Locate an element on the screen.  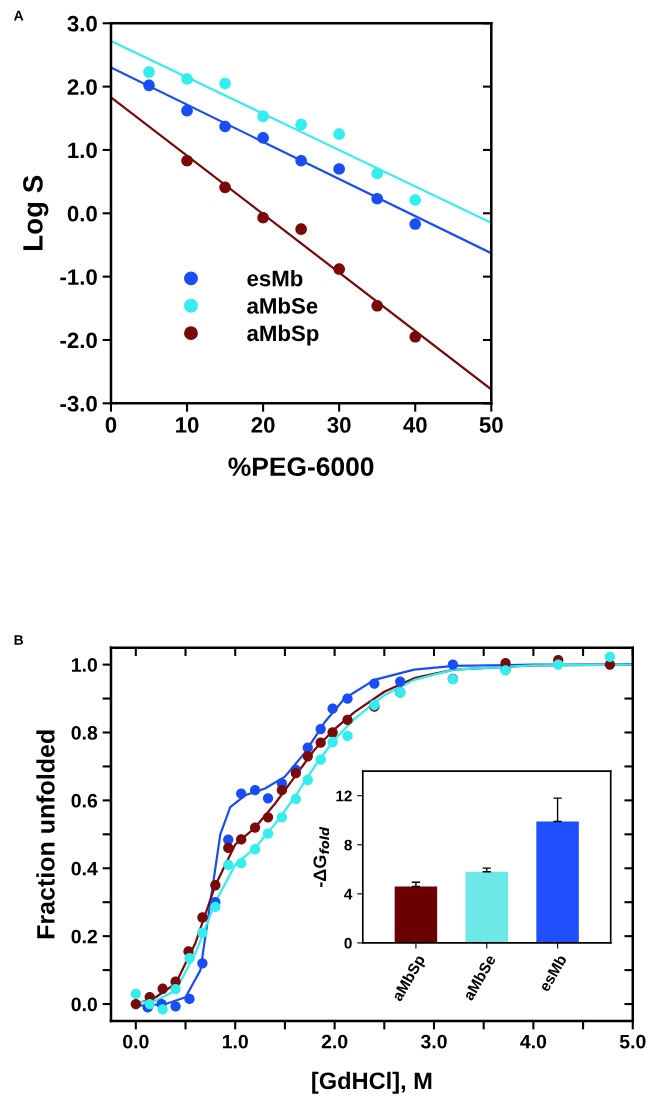
x-tick-label: 10 is located at coordinates (187, 425).